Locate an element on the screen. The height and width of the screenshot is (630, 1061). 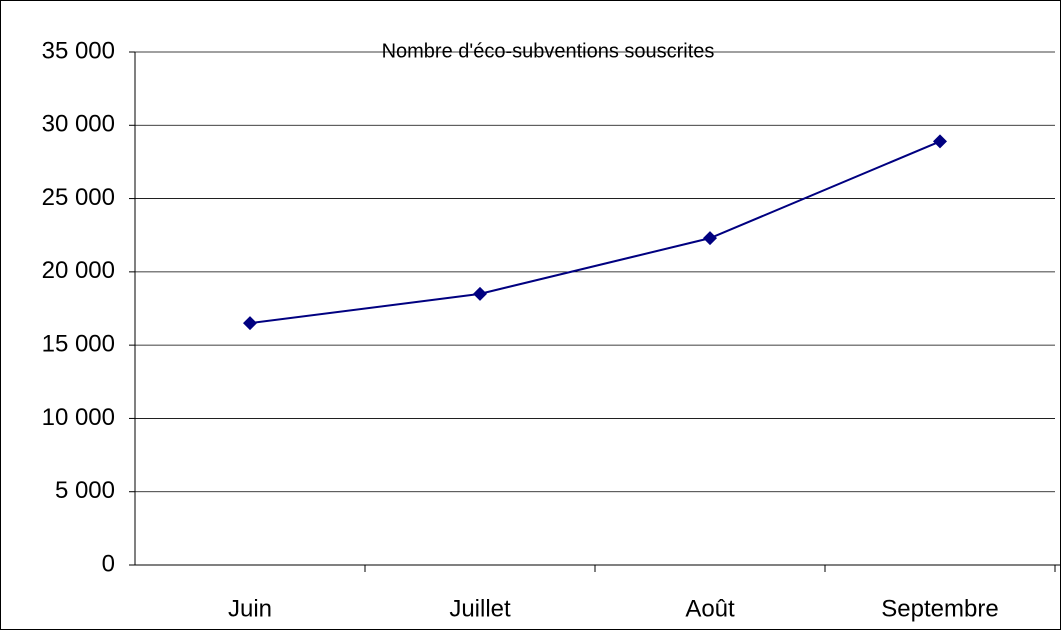
x-tick-label: Juillet is located at coordinates (480, 608).